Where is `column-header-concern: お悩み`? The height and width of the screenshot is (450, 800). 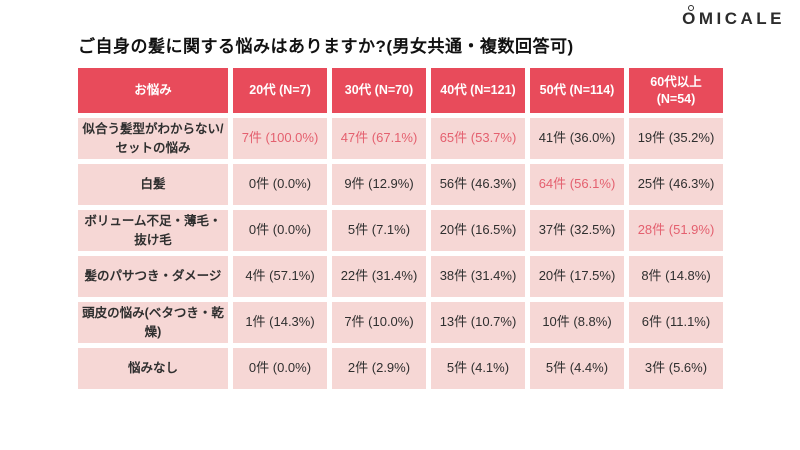 column-header-concern: お悩み is located at coordinates (153, 90).